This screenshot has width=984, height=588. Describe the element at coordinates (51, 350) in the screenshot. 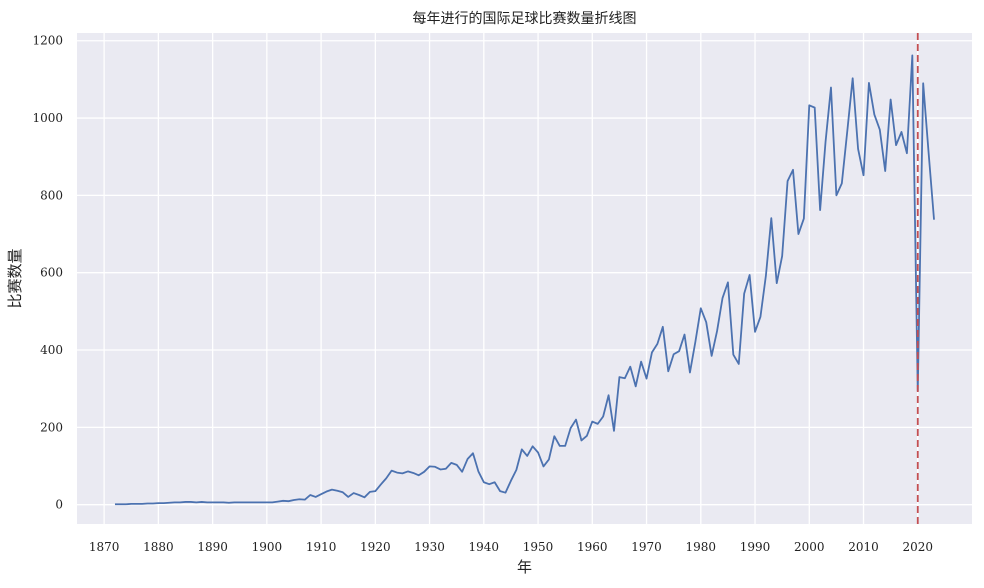

I see `y-tick-label: 400` at that location.